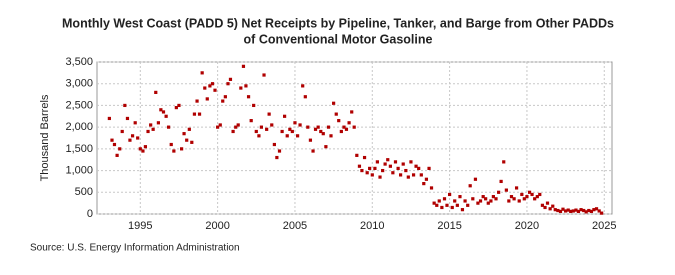  I want to click on y-tick-label: 1,500, so click(79, 149).